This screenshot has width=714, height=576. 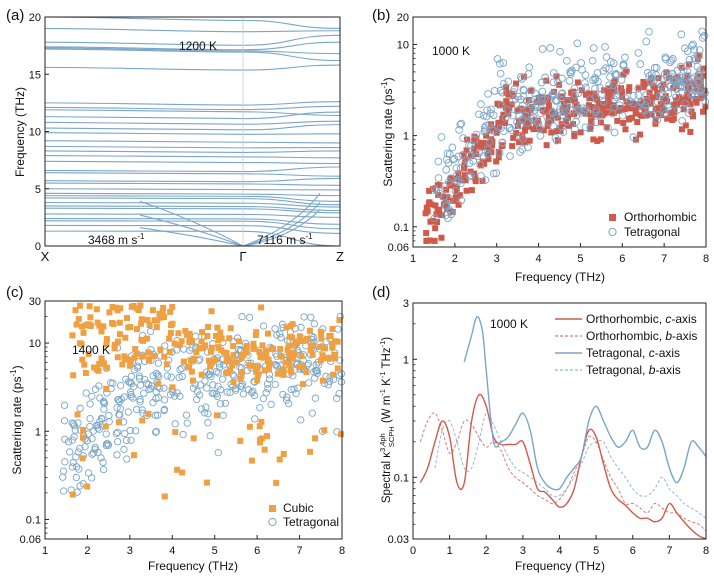 What do you see at coordinates (413, 259) in the screenshot?
I see `panel-b-x-tick-label: 1` at bounding box center [413, 259].